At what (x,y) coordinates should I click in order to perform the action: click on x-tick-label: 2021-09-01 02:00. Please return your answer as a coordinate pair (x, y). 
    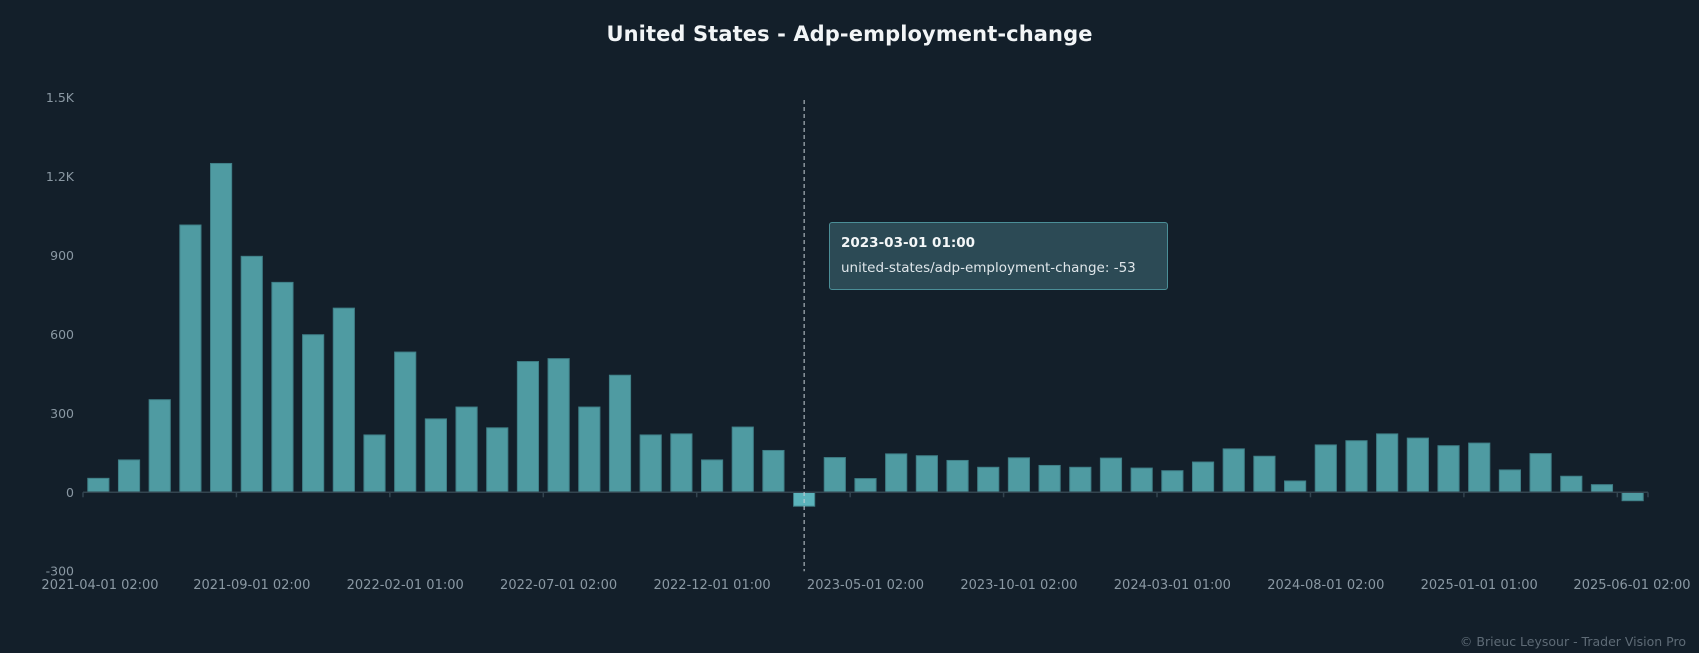
    Looking at the image, I should click on (251, 585).